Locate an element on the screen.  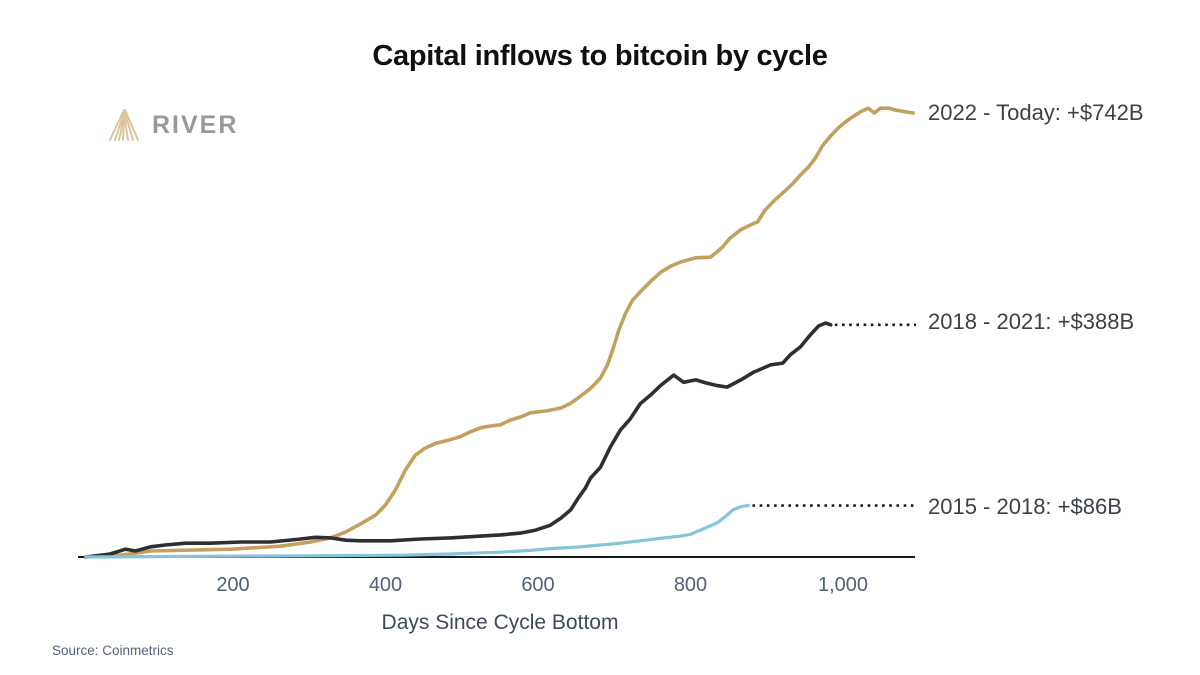
river-mountain-icon is located at coordinates (124, 125).